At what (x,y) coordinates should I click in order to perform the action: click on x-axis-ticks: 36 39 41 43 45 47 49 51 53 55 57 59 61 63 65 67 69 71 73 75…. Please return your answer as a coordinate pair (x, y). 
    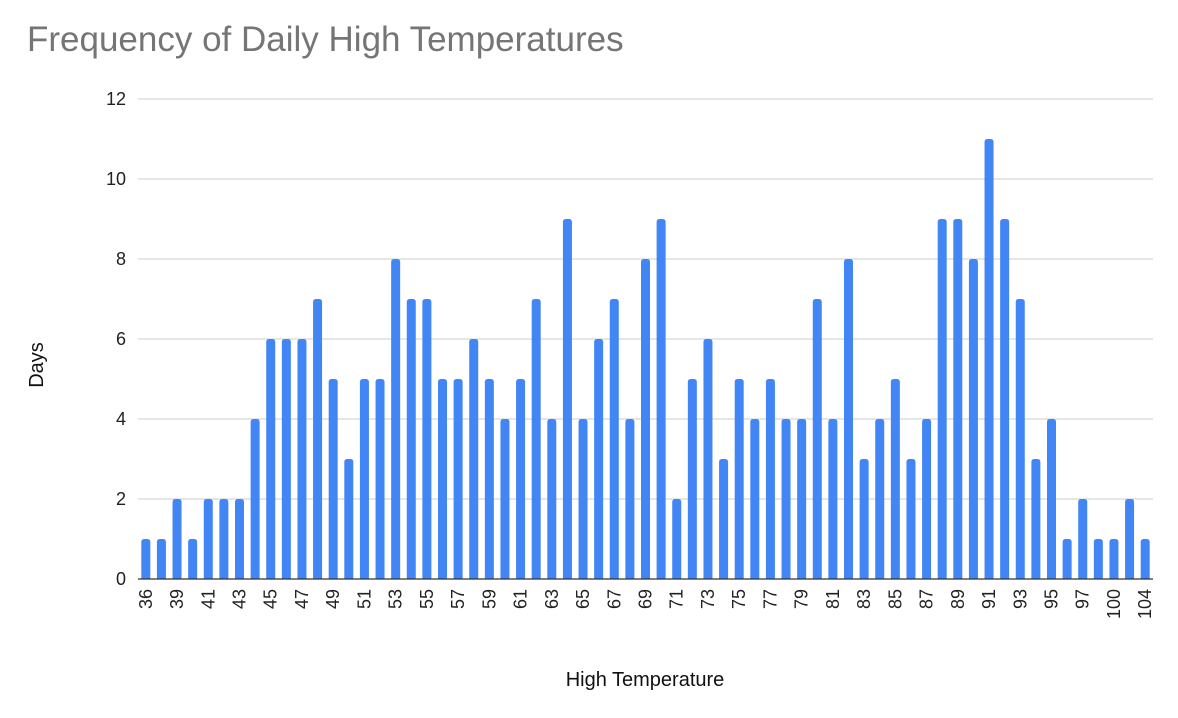
    Looking at the image, I should click on (645, 604).